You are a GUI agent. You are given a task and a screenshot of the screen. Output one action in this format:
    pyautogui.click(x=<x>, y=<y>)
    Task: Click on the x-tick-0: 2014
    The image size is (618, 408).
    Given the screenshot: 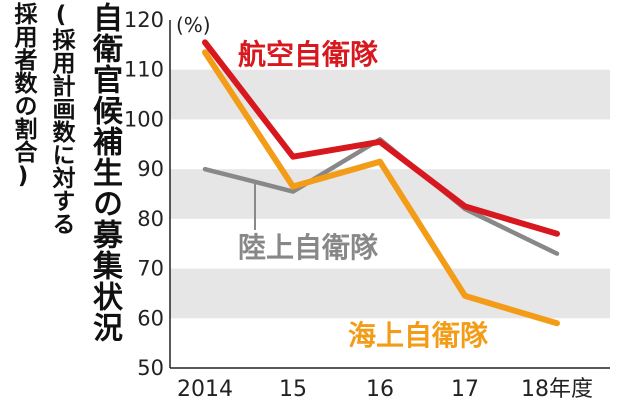 What is the action you would take?
    pyautogui.click(x=205, y=389)
    